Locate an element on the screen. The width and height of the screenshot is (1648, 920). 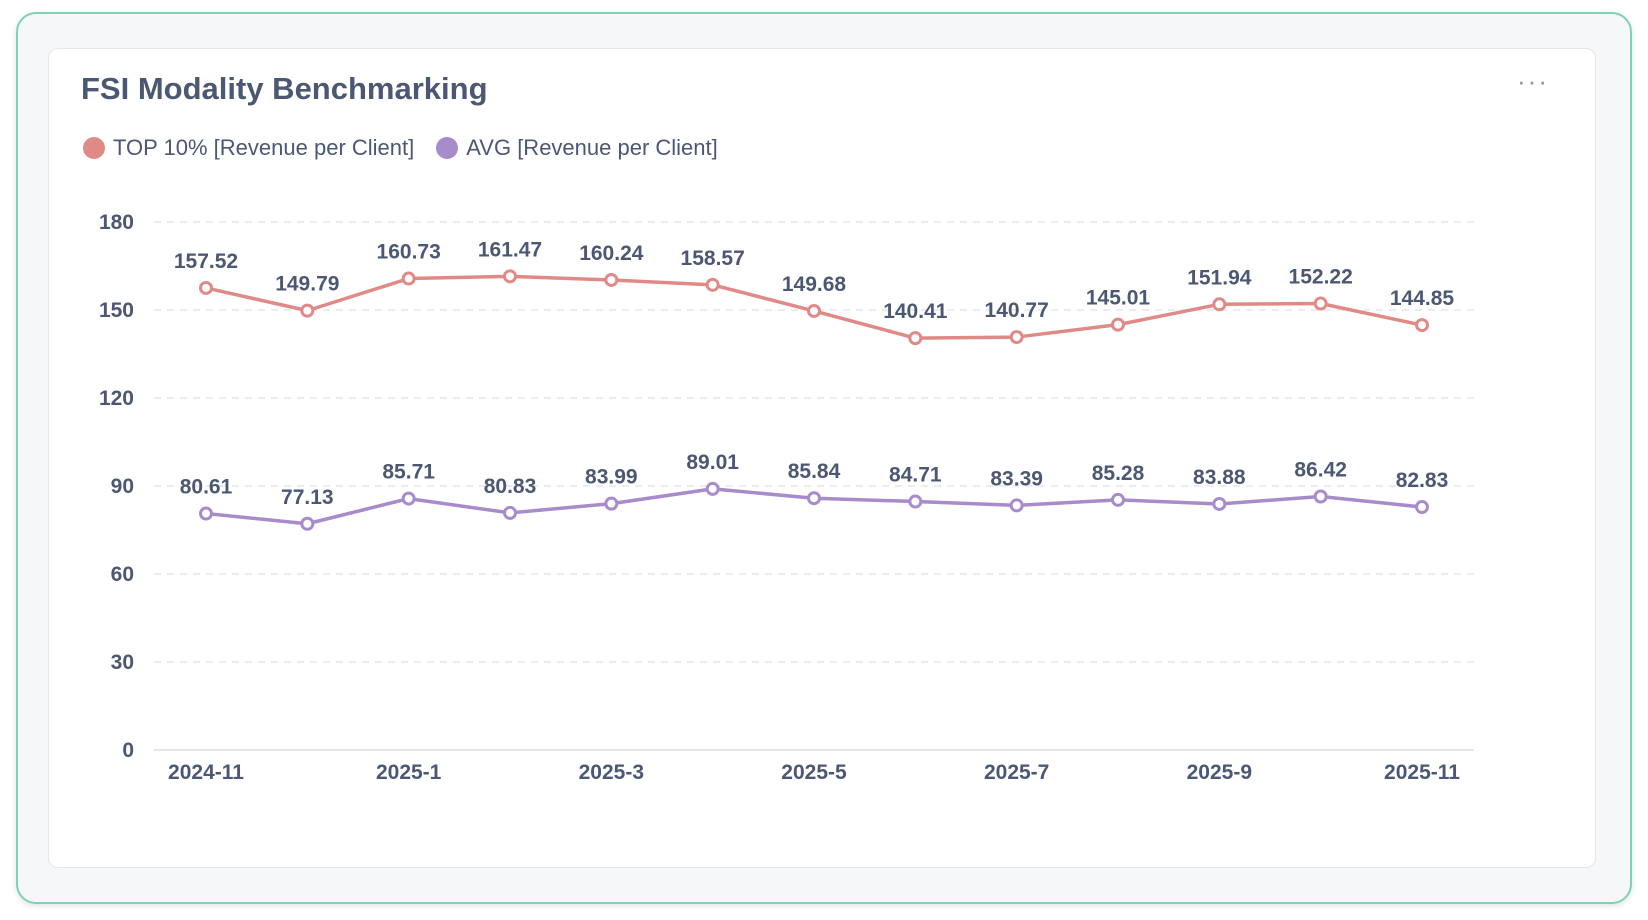
ellipsis-icon: ··· is located at coordinates (1533, 81).